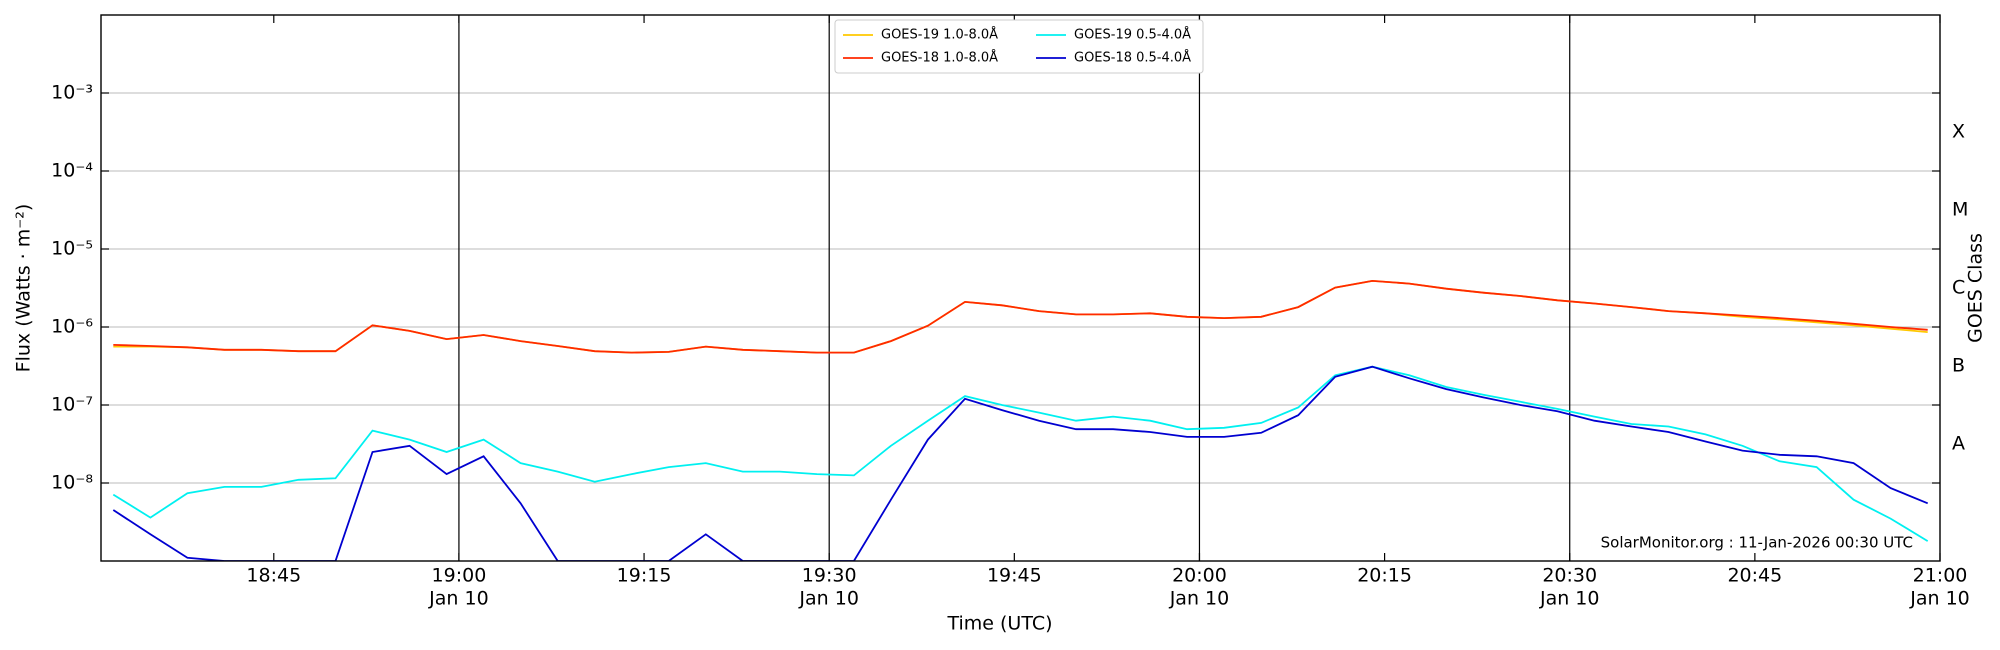 This screenshot has width=2000, height=650. Describe the element at coordinates (1014, 576) in the screenshot. I see `x-tick-label: 19:45` at that location.